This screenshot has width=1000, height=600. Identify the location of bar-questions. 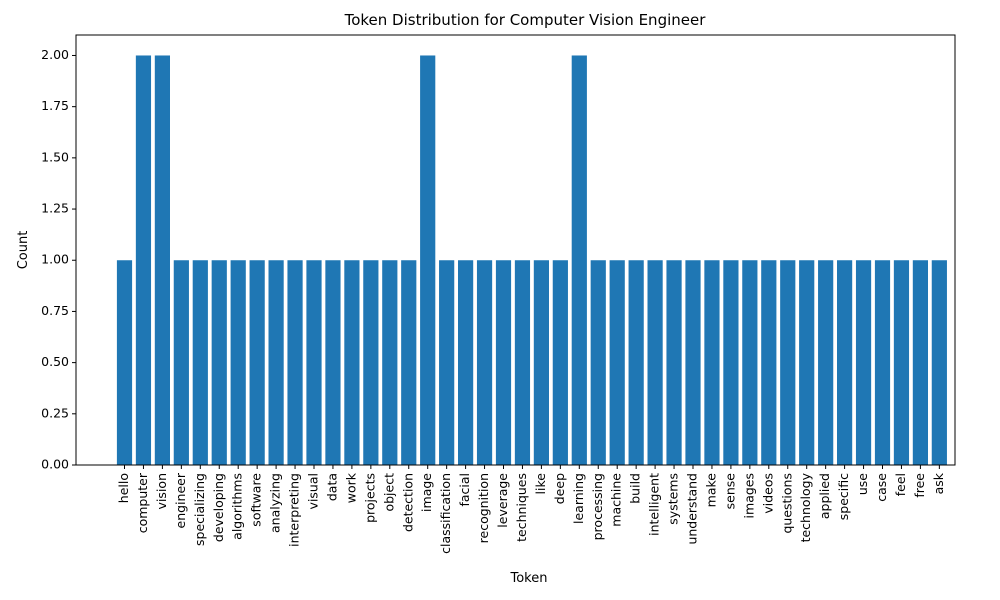
(788, 362).